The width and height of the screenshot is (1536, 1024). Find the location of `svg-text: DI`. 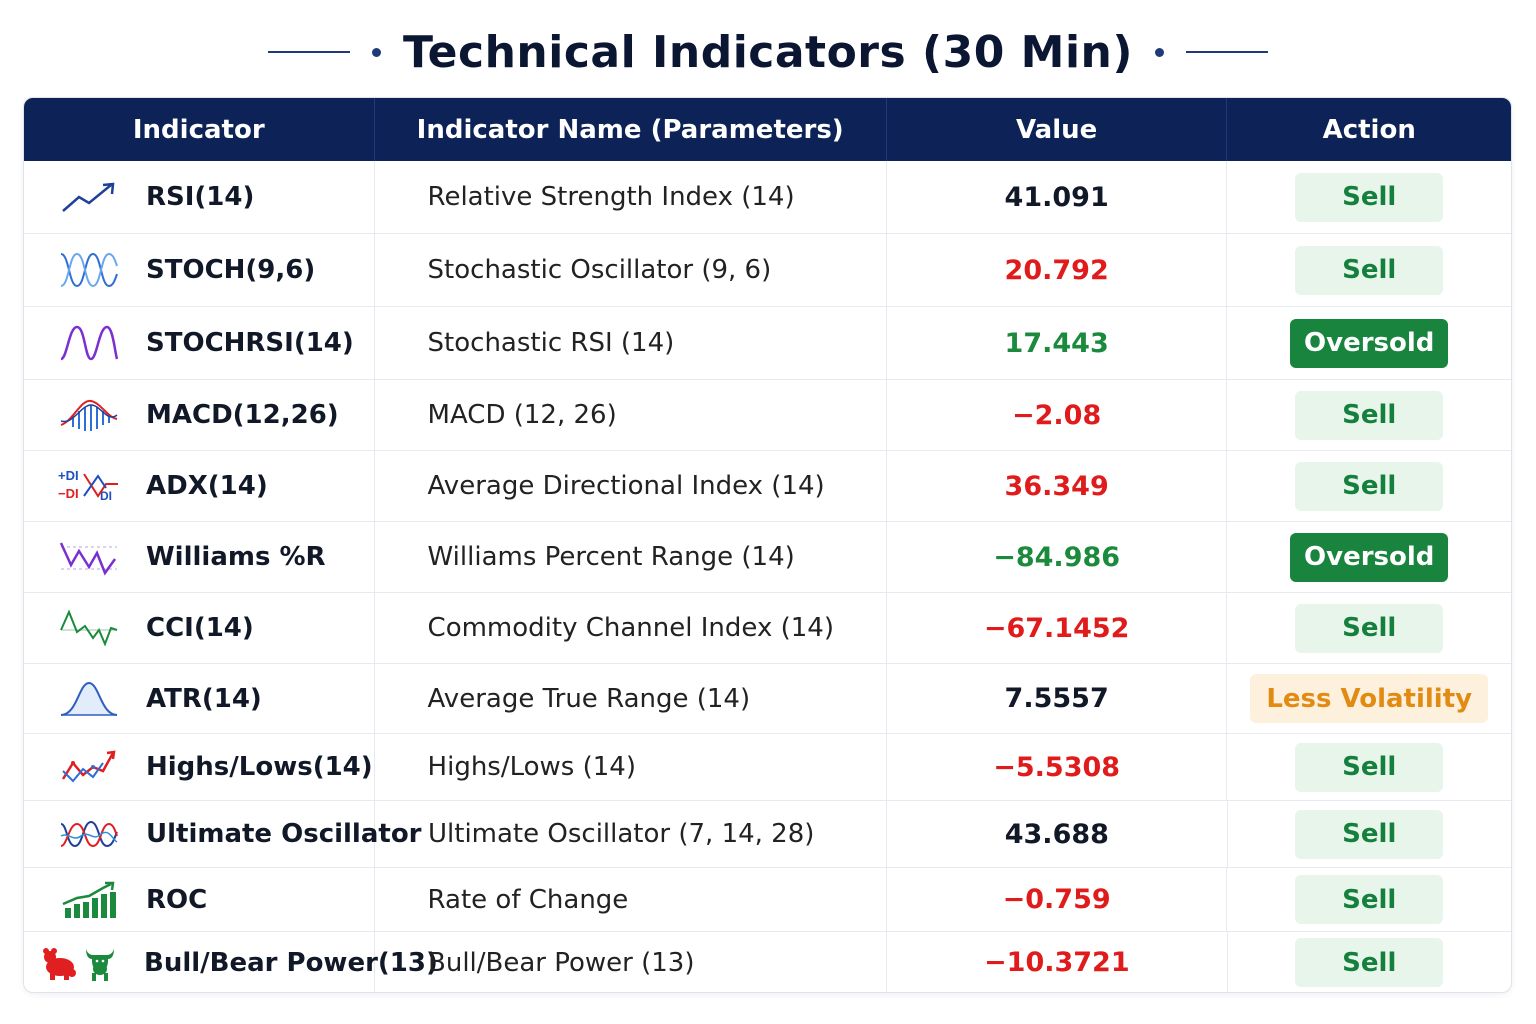

svg-text: DI is located at coordinates (106, 496).